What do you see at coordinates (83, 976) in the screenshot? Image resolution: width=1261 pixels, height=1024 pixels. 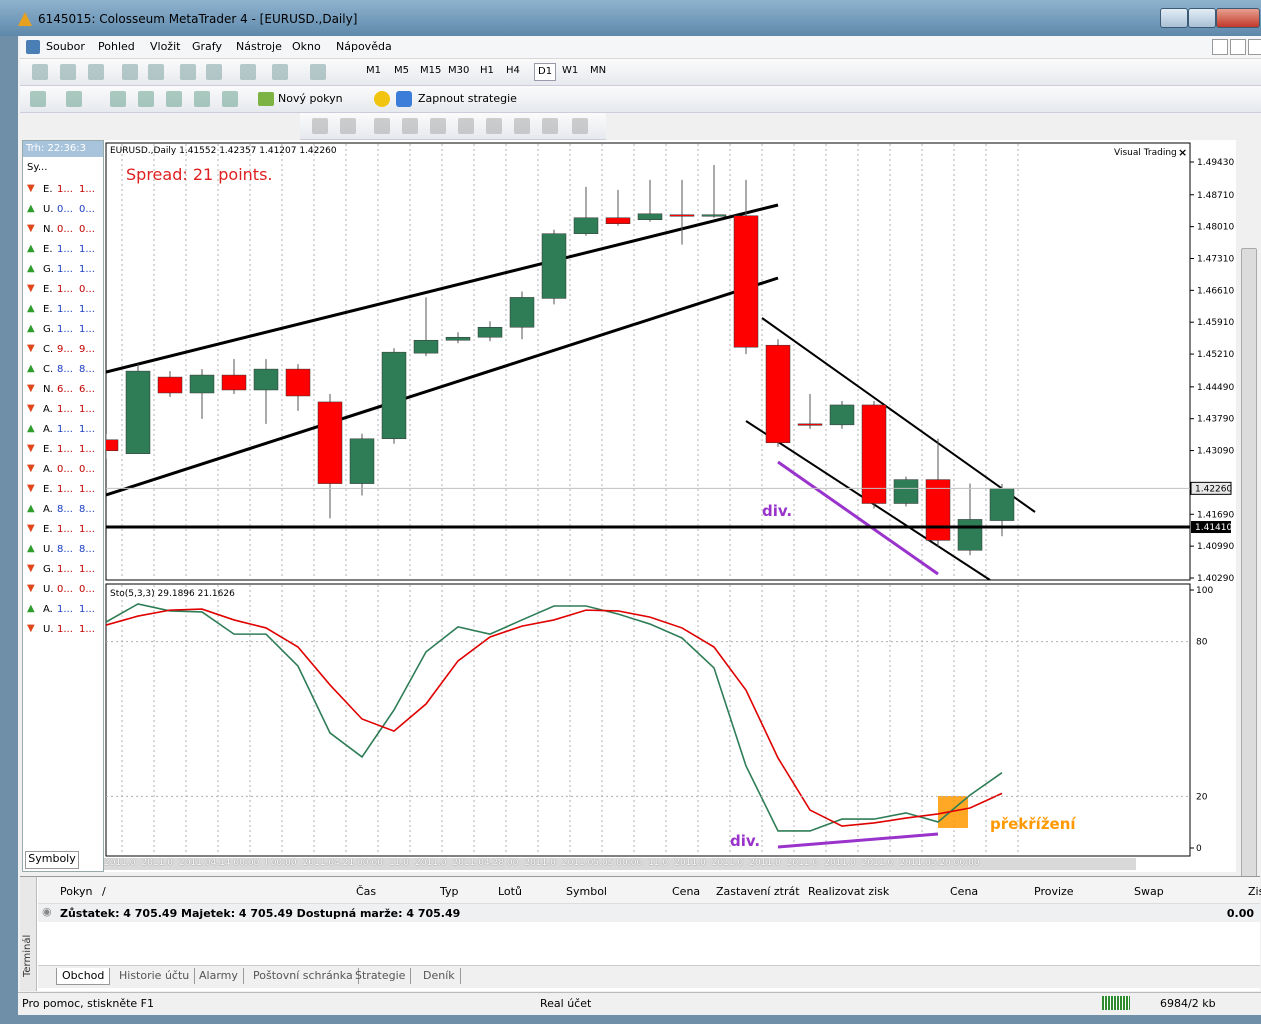 I see `terminal-tab: Obchod` at bounding box center [83, 976].